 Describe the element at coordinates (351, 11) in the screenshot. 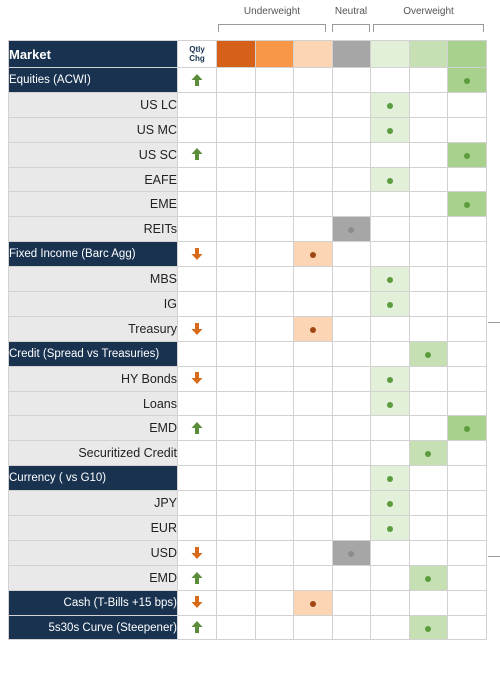

I see `neutral-label: Neutral` at that location.